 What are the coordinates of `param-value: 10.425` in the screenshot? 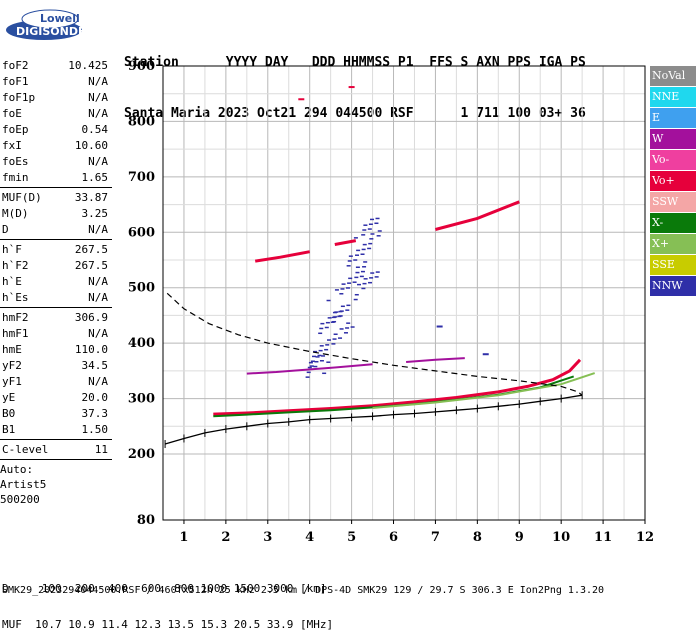 It's located at (88, 65).